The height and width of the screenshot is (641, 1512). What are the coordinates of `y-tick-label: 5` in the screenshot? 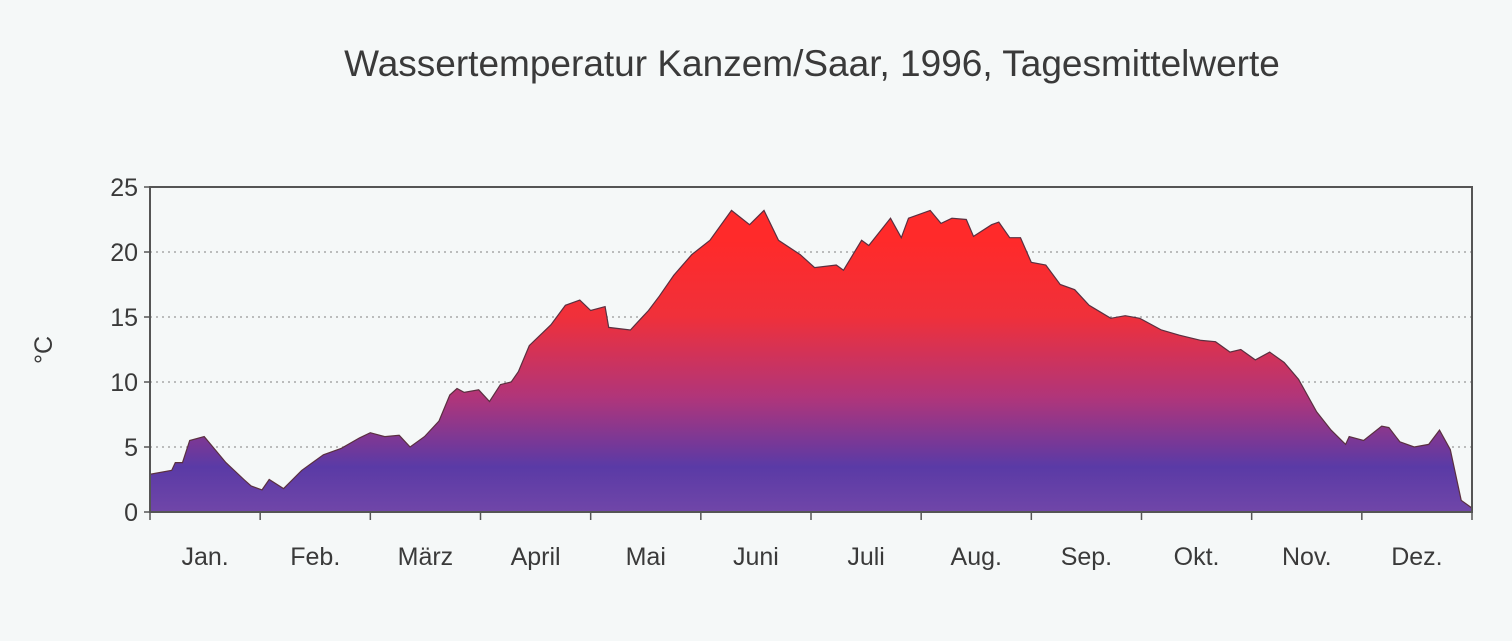 It's located at (131, 448).